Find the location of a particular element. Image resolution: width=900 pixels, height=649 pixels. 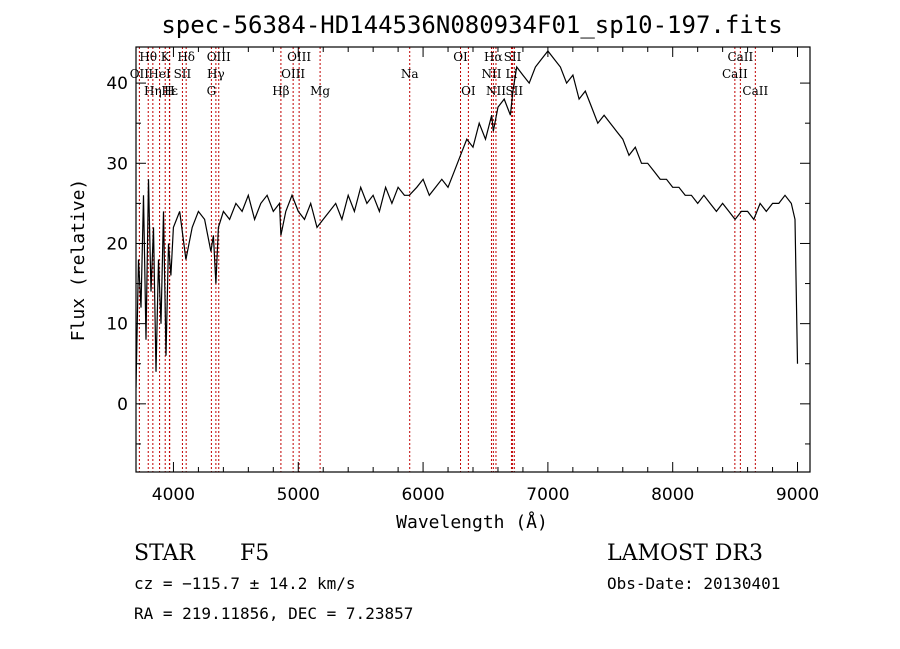

line-label-5: Hε is located at coordinates (169, 91).